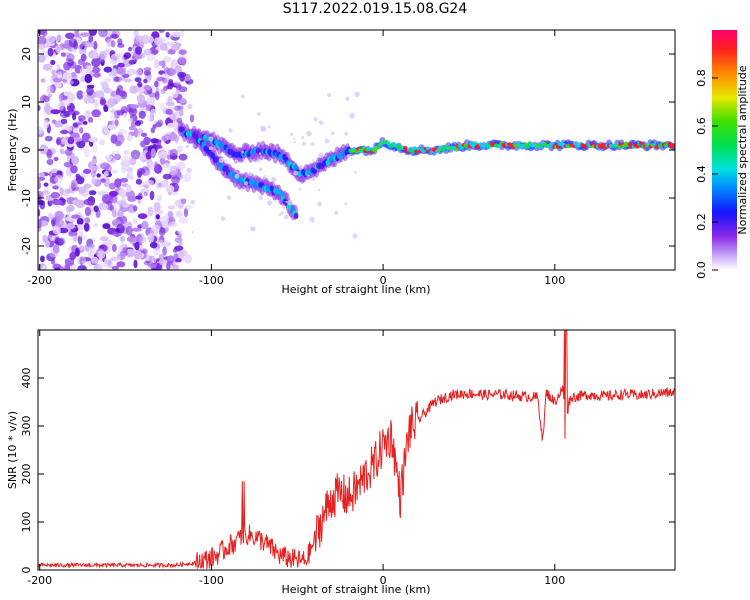 This screenshot has width=750, height=600. Describe the element at coordinates (26, 570) in the screenshot. I see `y-tick-label: 0` at that location.